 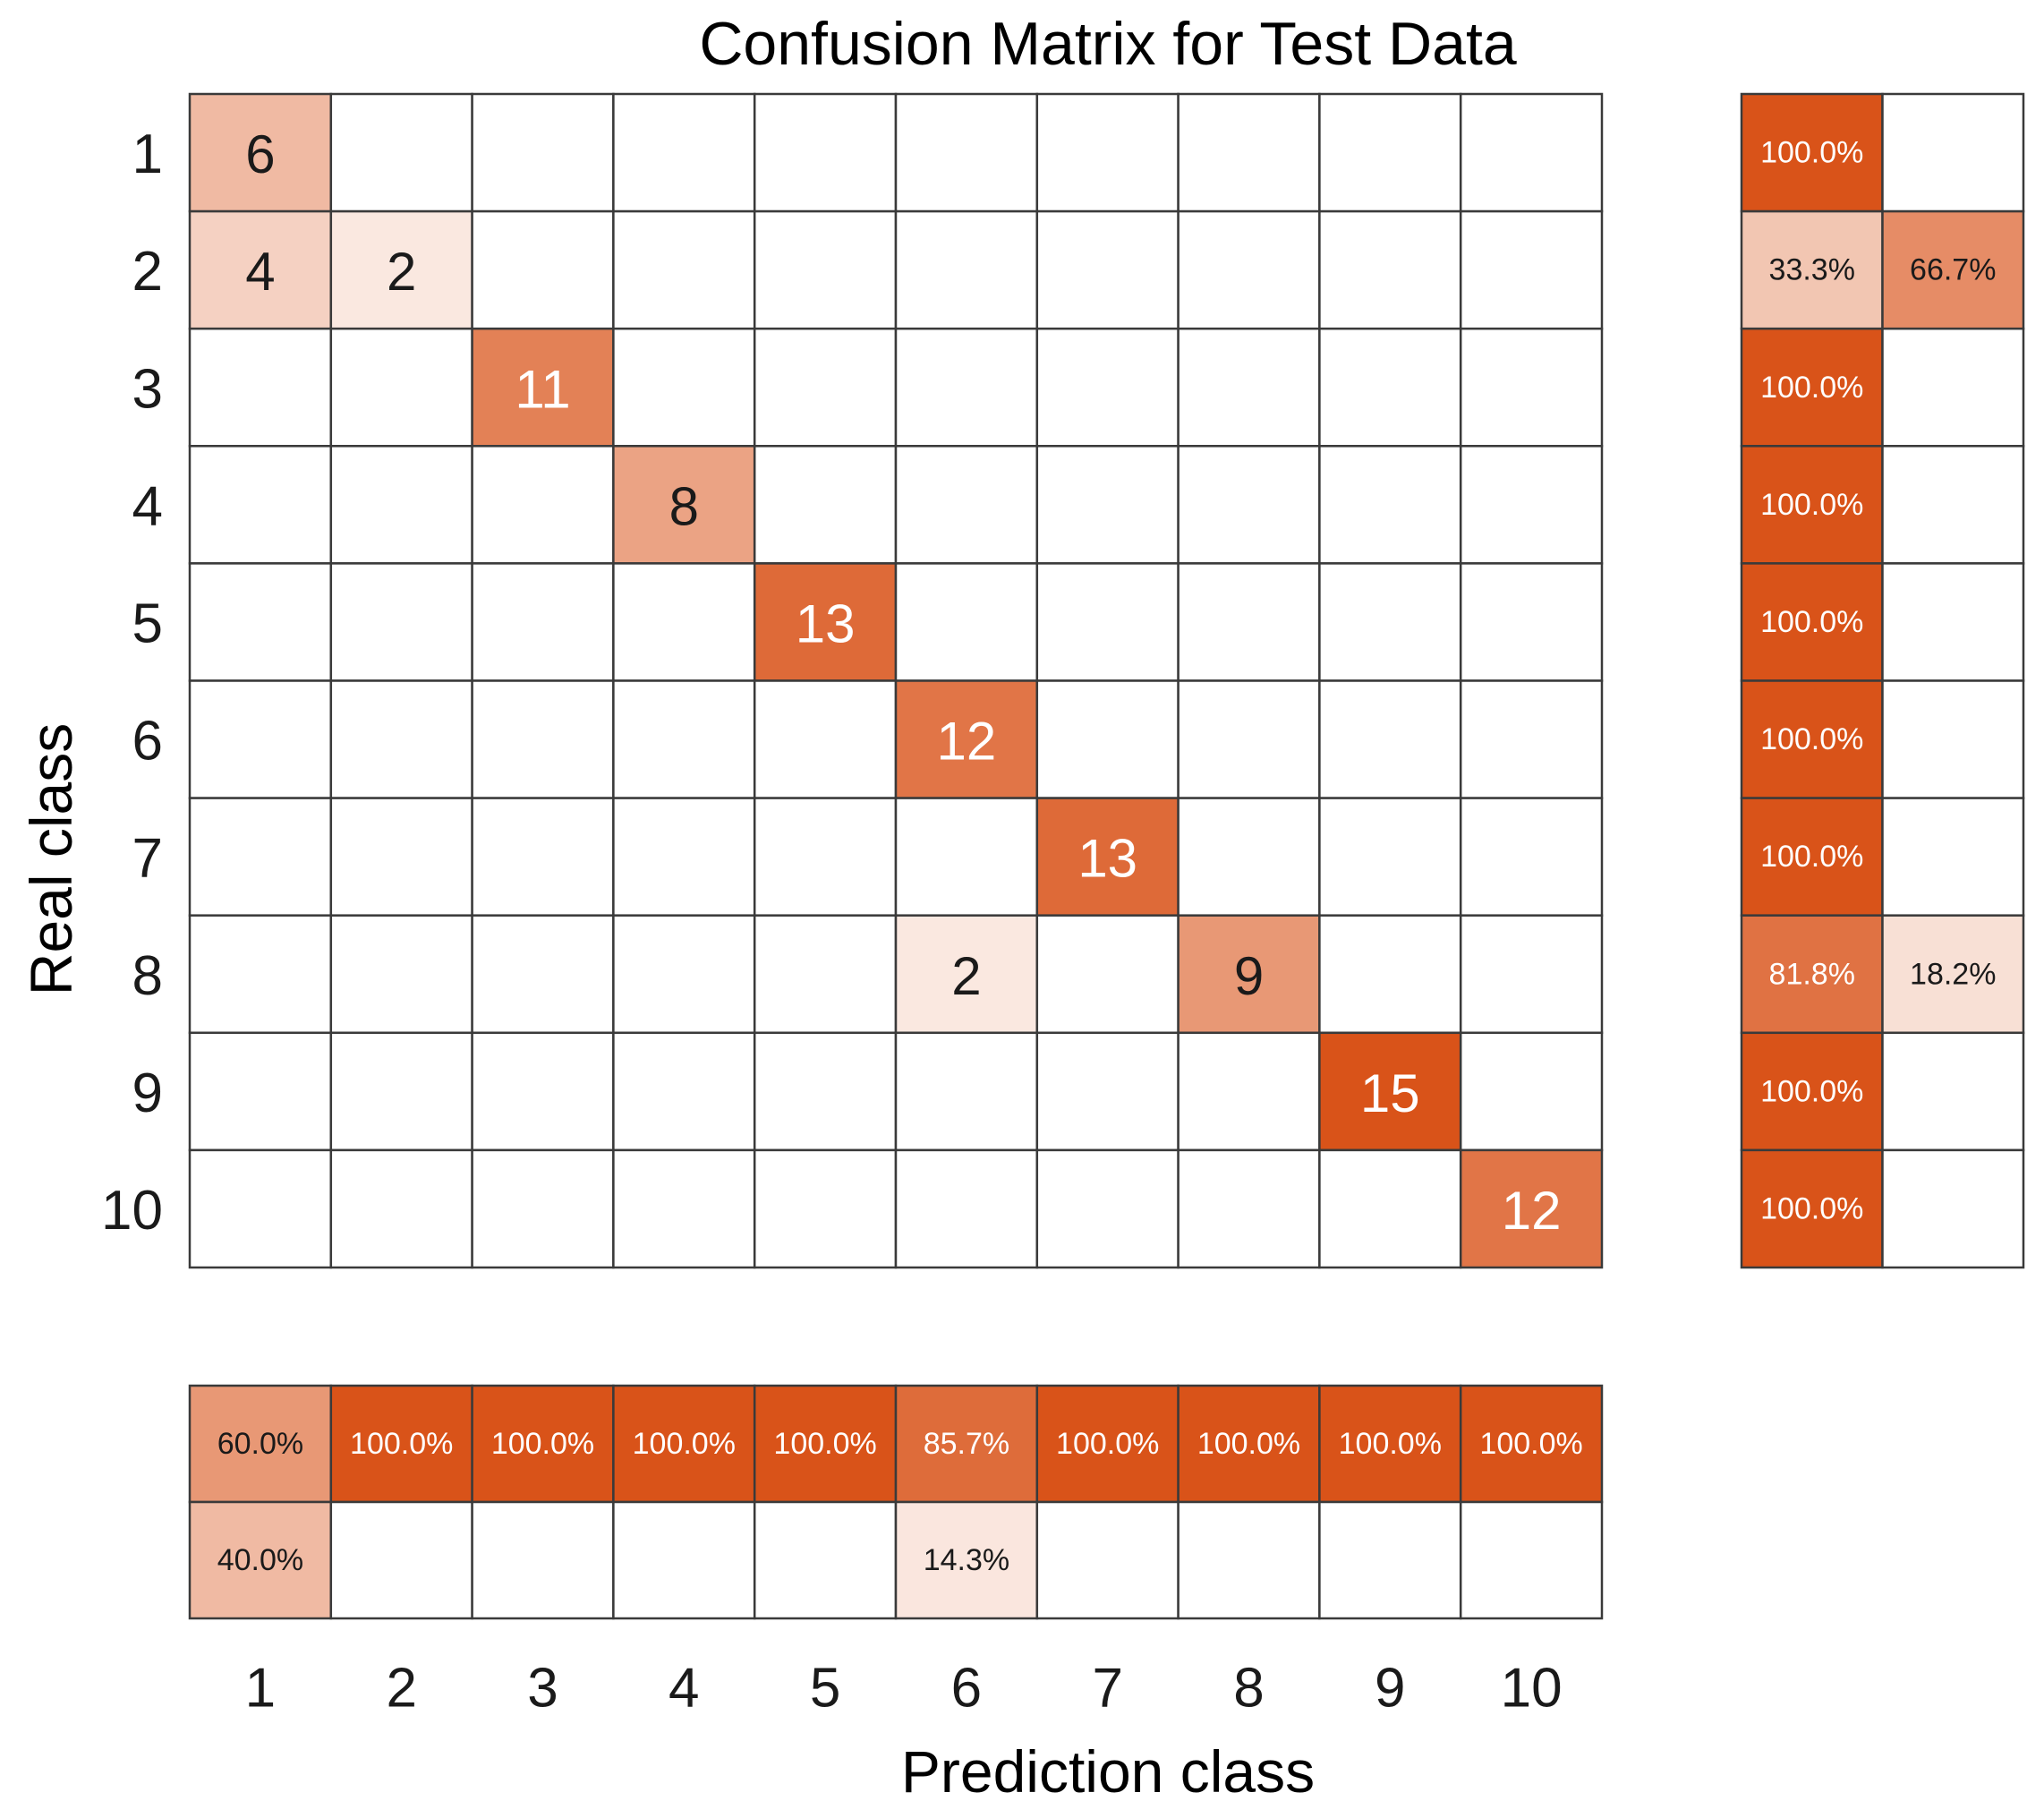 I want to click on matrix-cell-value: 9, so click(x=1249, y=976).